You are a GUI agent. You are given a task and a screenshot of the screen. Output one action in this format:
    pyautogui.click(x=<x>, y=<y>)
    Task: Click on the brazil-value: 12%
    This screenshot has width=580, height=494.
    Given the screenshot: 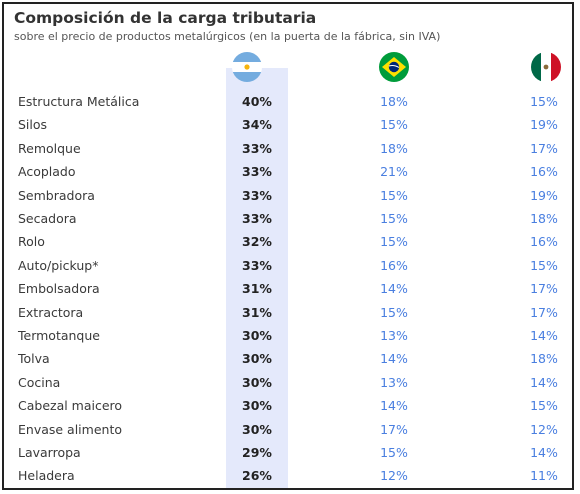 What is the action you would take?
    pyautogui.click(x=394, y=476)
    